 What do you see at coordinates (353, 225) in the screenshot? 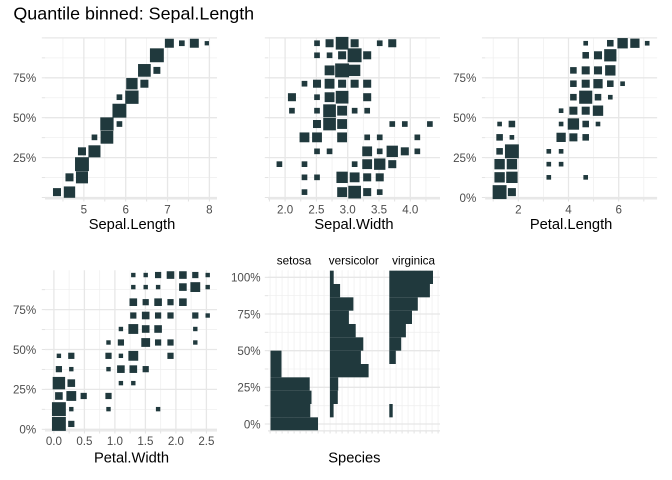
I see `svg-text: Sepal.Width` at bounding box center [353, 225].